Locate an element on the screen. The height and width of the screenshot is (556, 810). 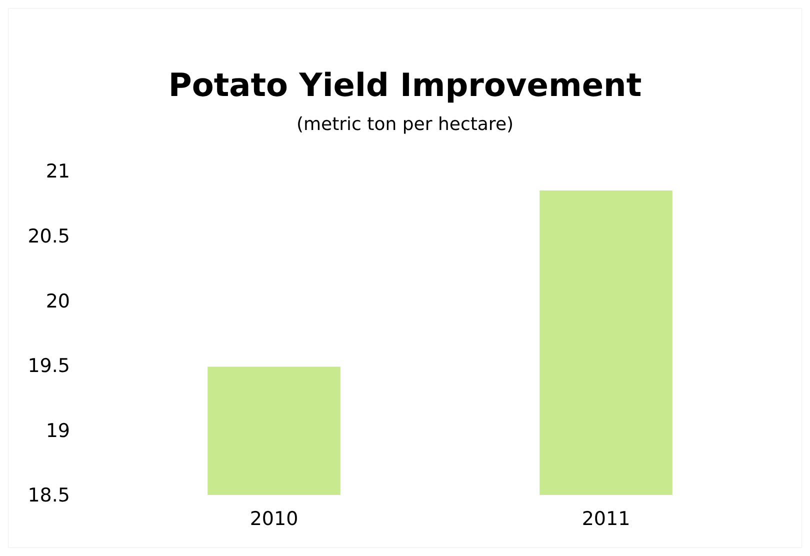
y-tick-label: 18.5 is located at coordinates (49, 495).